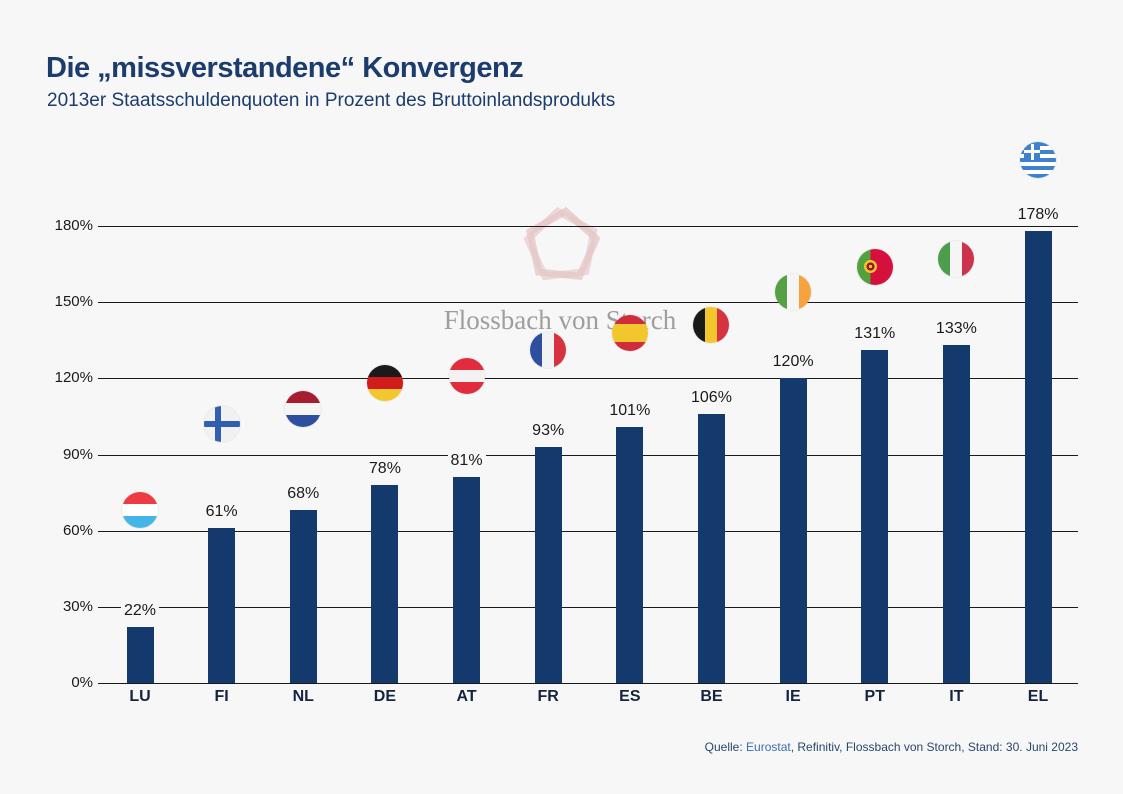 The height and width of the screenshot is (794, 1123). I want to click on gridline-120%, so click(588, 379).